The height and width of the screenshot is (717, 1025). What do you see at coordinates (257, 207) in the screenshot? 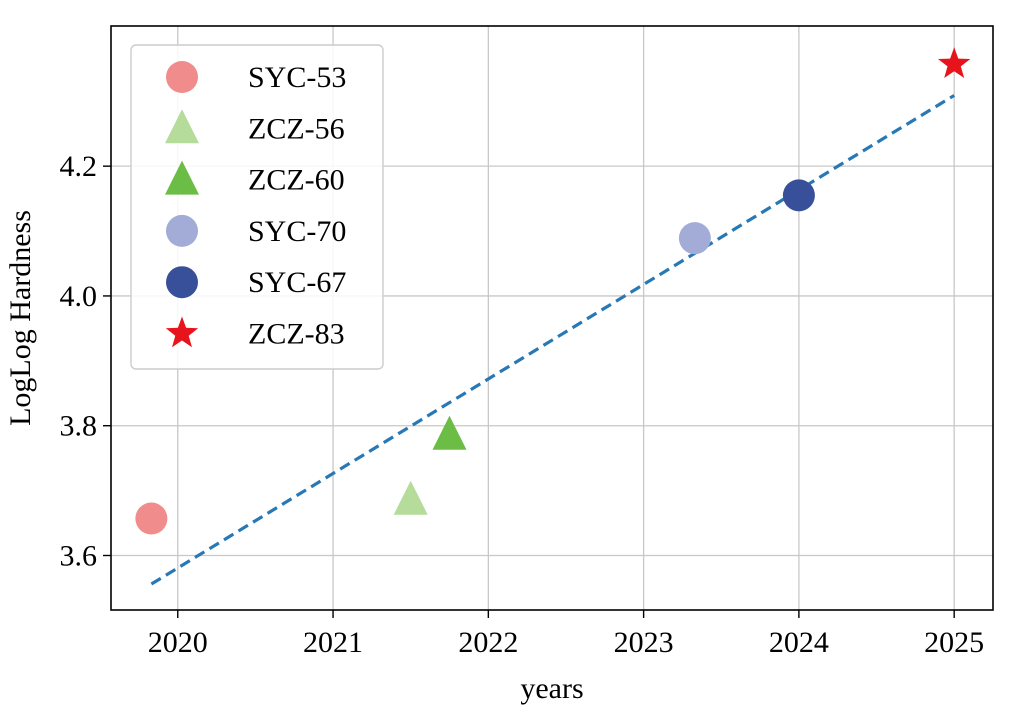
I see `legend: SYC-53 ZCZ-56 ZCZ-60 SYC-70 SYC-67 ZCZ-83` at bounding box center [257, 207].